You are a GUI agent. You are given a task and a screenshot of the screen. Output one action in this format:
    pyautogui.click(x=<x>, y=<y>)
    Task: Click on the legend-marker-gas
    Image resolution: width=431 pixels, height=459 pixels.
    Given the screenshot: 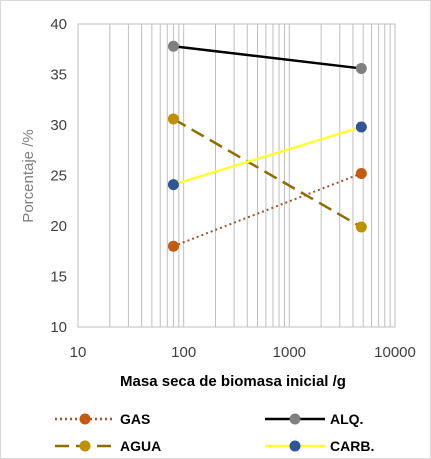 What is the action you would take?
    pyautogui.click(x=85, y=419)
    